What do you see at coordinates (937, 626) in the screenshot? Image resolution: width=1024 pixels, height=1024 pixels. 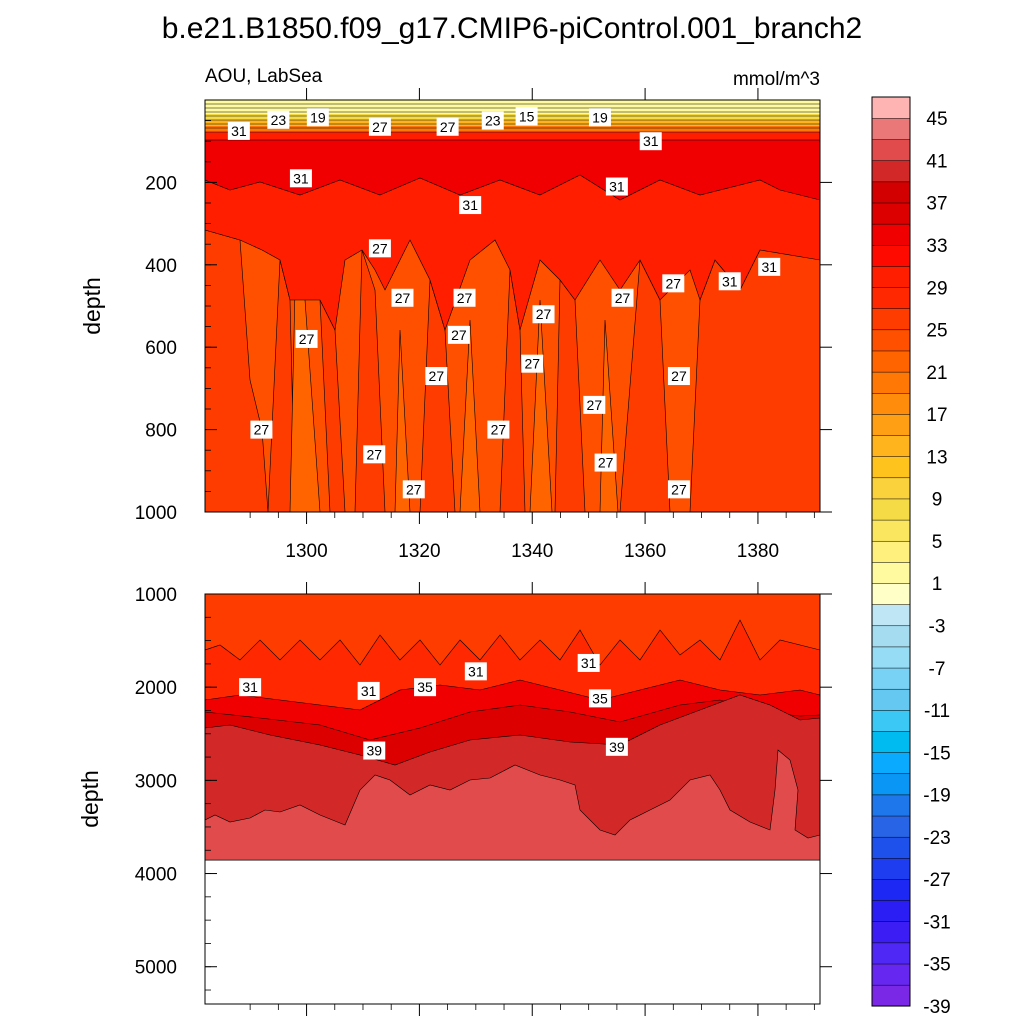 I see `colorbar-label: -3` at bounding box center [937, 626].